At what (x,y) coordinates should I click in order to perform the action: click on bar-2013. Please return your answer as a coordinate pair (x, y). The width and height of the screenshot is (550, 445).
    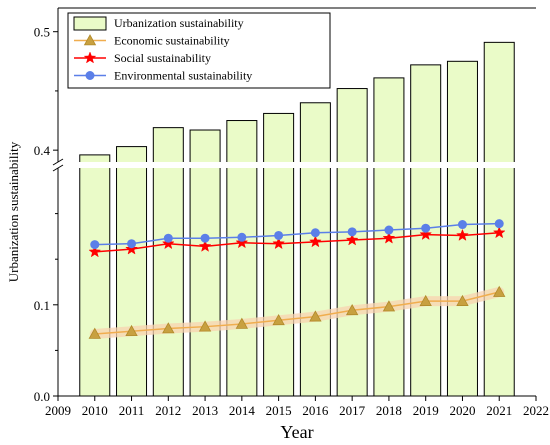
    Looking at the image, I should click on (205, 263).